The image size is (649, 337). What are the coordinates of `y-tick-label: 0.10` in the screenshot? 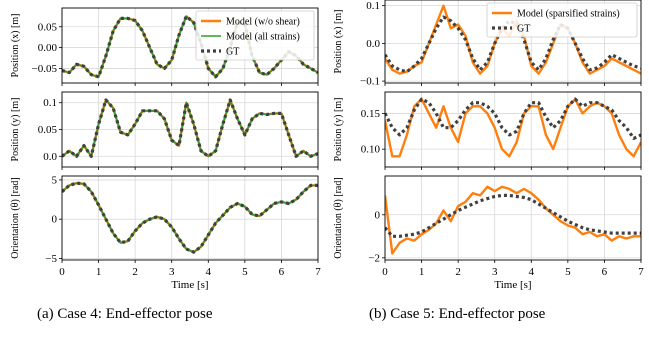 It's located at (371, 150).